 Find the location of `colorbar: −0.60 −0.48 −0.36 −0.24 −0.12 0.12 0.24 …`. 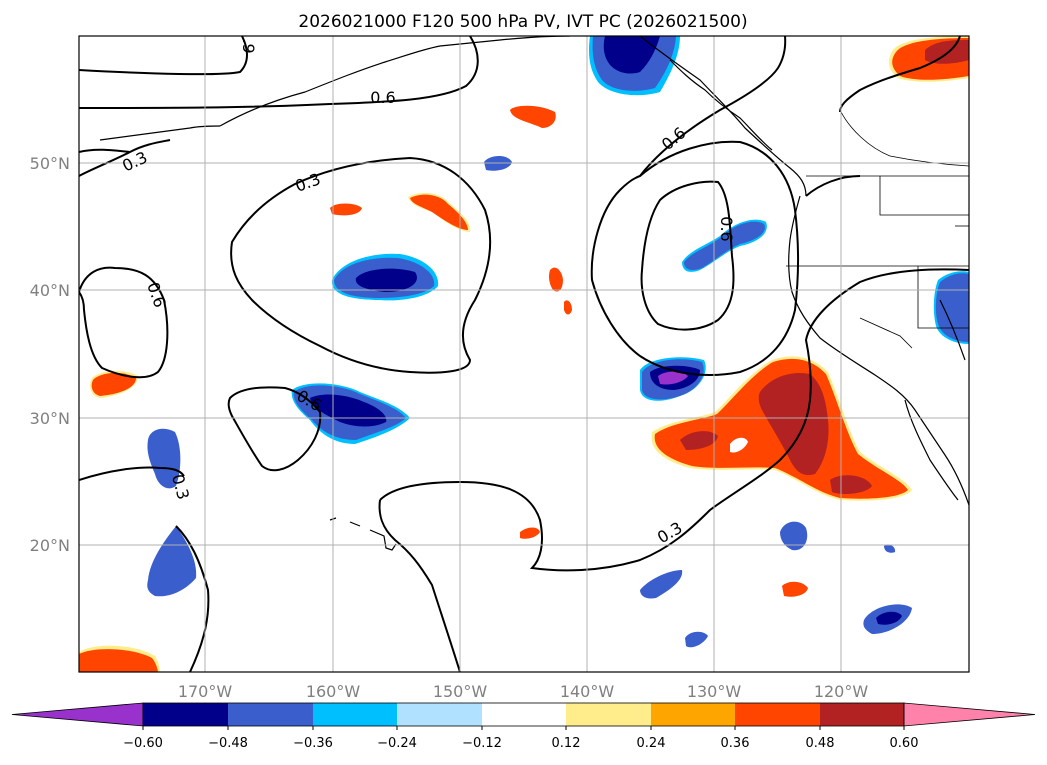

colorbar: −0.60 −0.48 −0.36 −0.24 −0.12 0.12 0.24 … is located at coordinates (523, 726).